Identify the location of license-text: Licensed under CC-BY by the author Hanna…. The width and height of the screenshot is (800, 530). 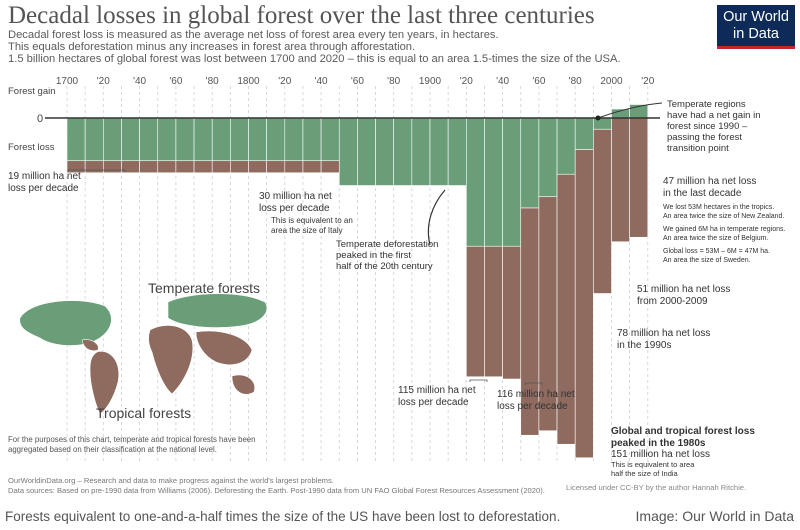
(656, 487).